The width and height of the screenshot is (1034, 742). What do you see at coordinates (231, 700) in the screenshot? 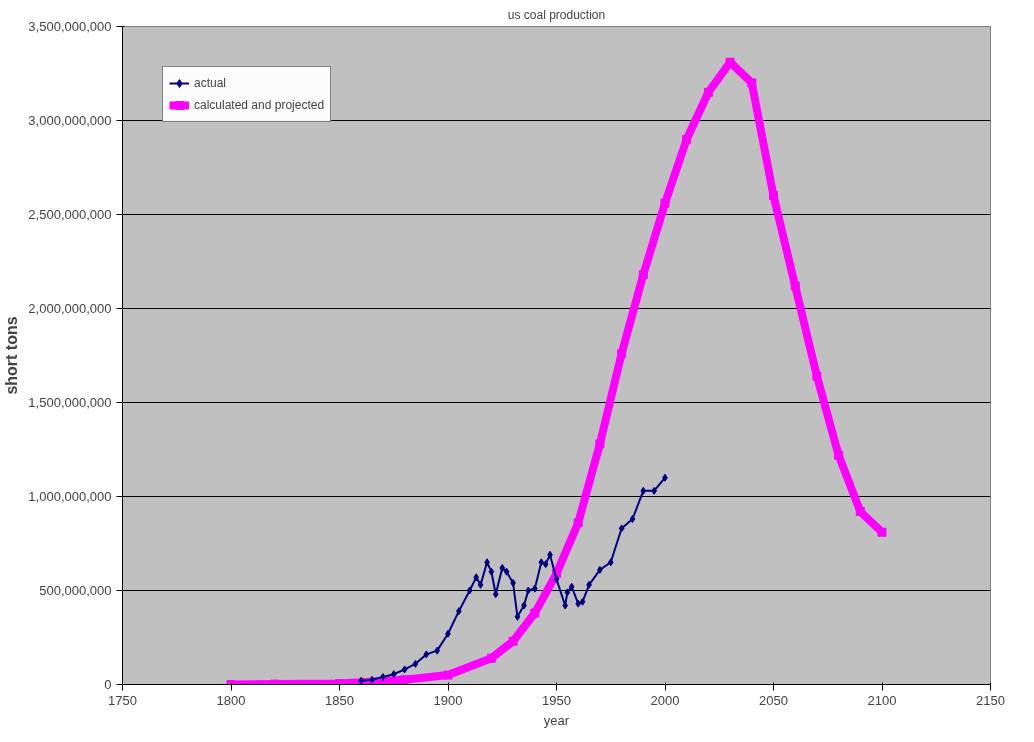
I see `x-tick-label: 1800` at bounding box center [231, 700].